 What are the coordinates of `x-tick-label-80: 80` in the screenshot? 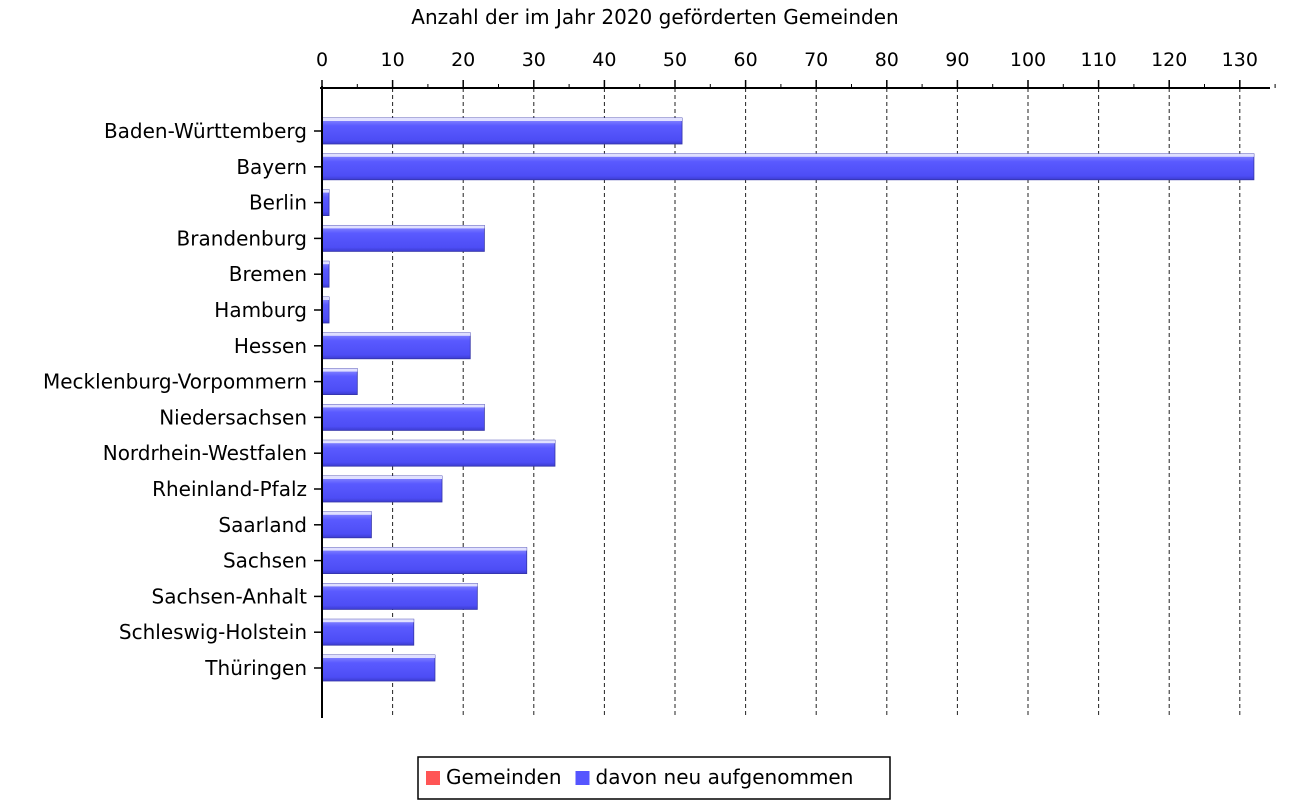 It's located at (887, 60).